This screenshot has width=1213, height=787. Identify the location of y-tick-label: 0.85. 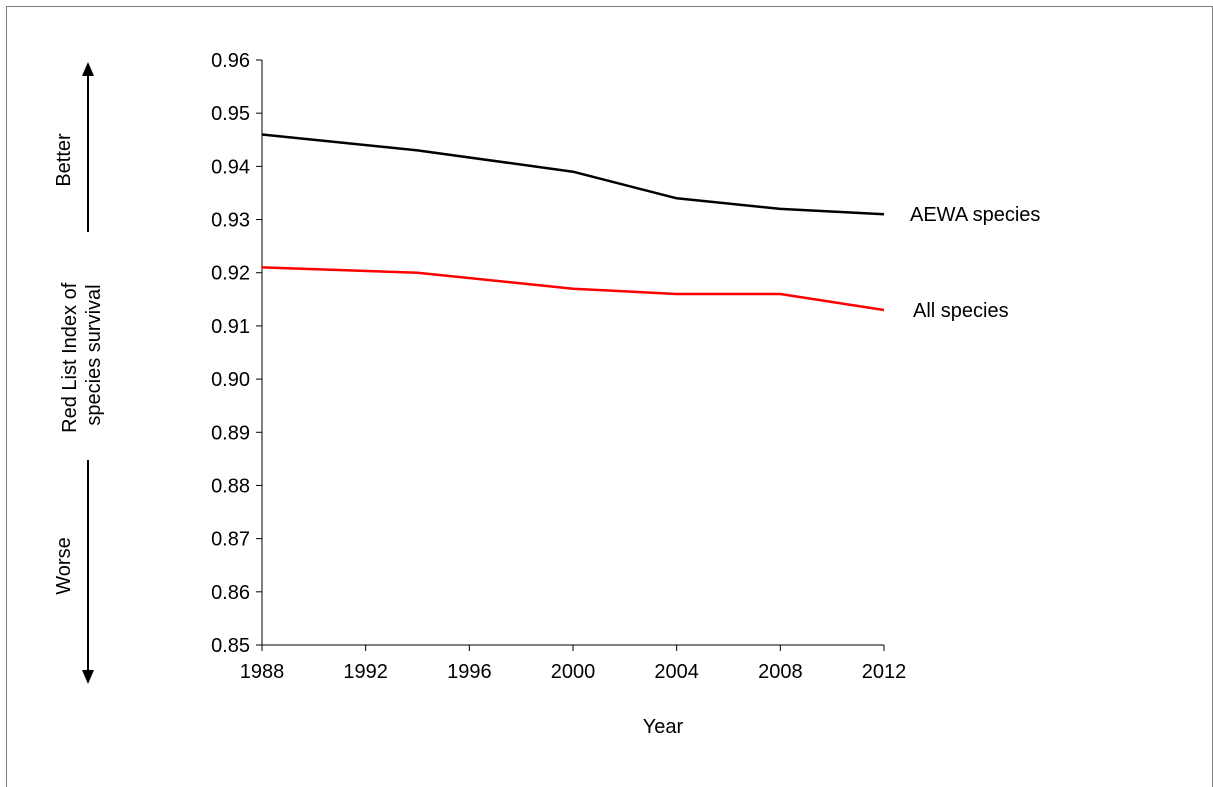
(230, 646).